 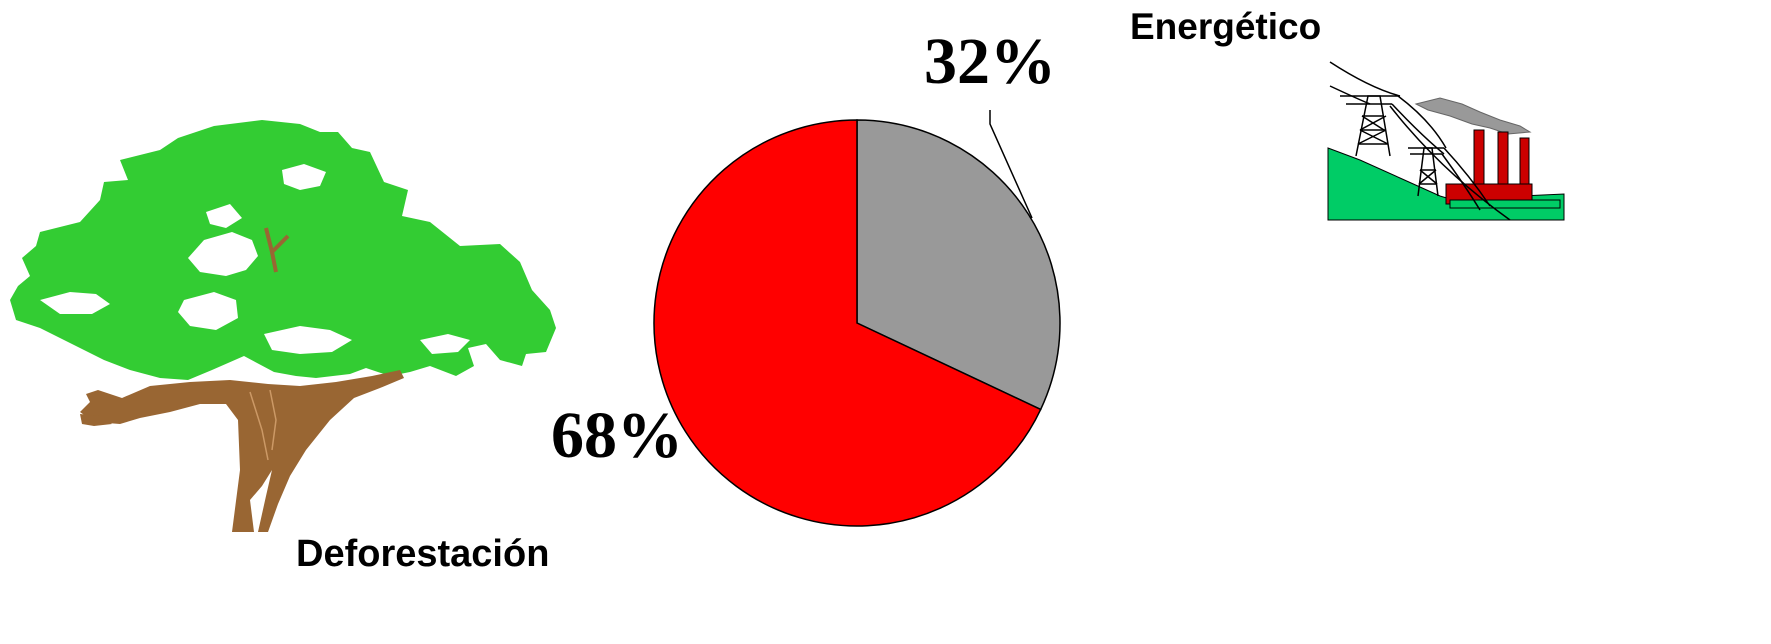 I want to click on category-label-energetico: Energético, so click(x=1226, y=26).